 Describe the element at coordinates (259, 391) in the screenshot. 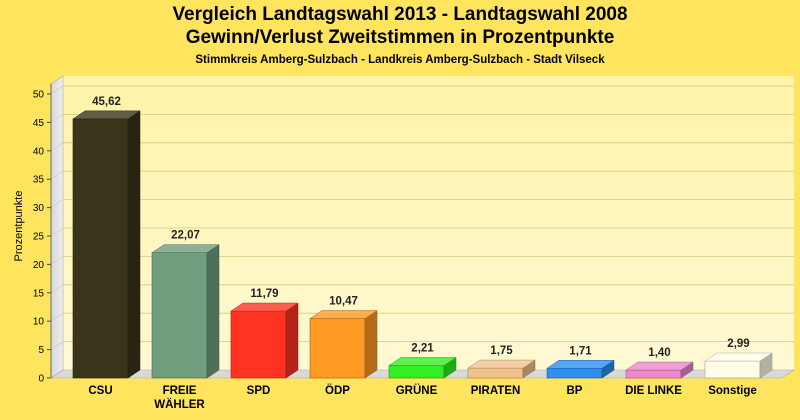

I see `category-label: SPD` at that location.